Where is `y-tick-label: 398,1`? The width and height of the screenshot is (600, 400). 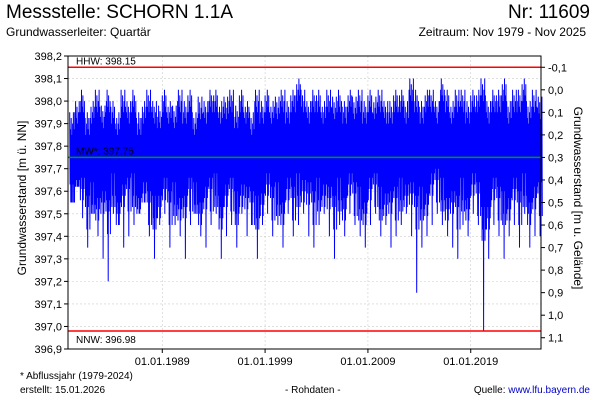
y-tick-label: 398,1 is located at coordinates (48, 80).